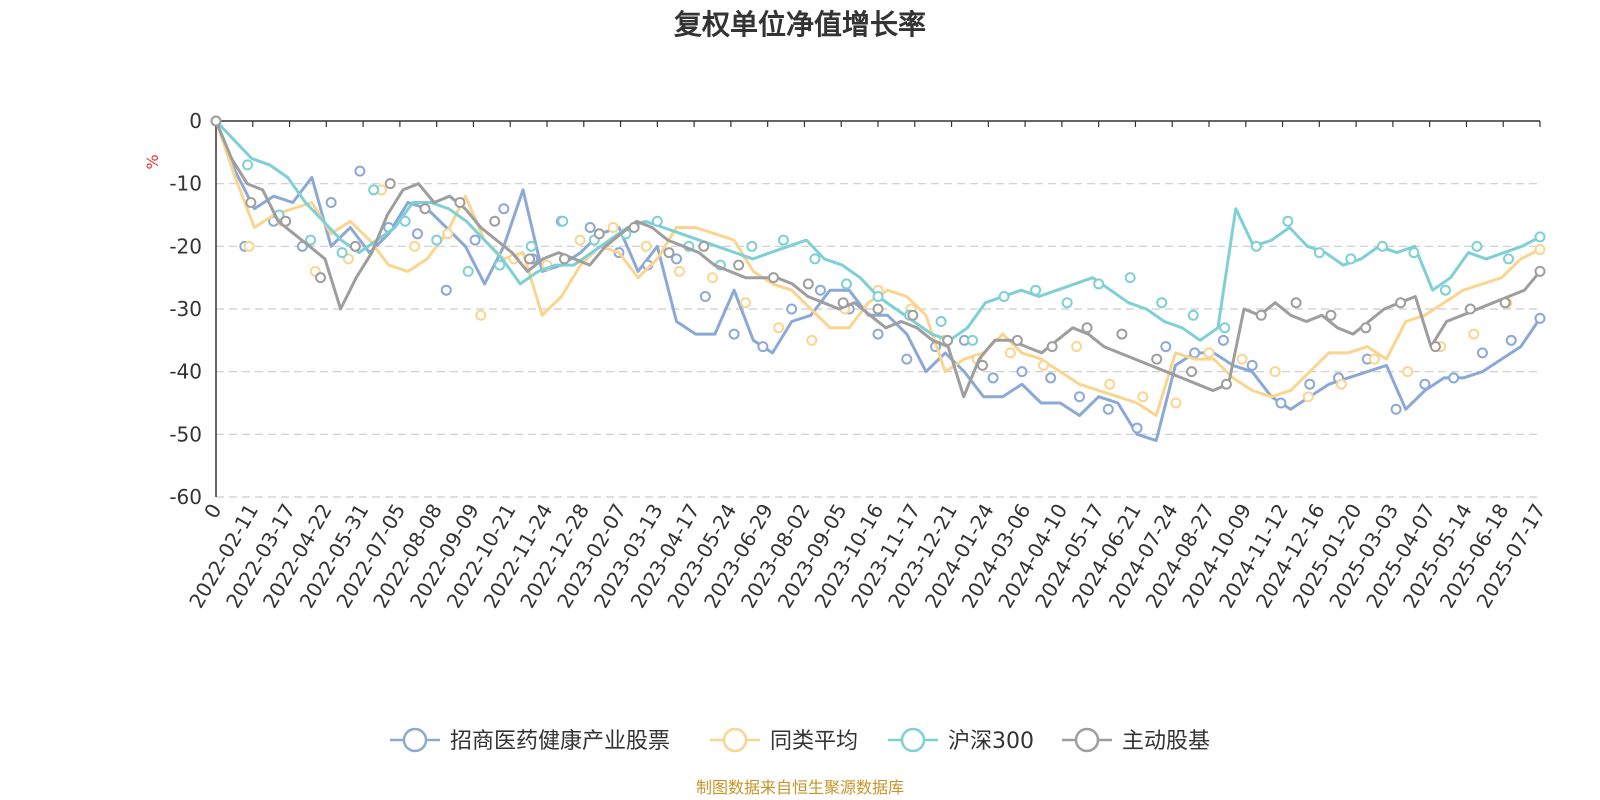 This screenshot has width=1600, height=800. I want to click on legend: 招商医药健康产业股票 同类平均 沪深300 主动股基, so click(800, 740).